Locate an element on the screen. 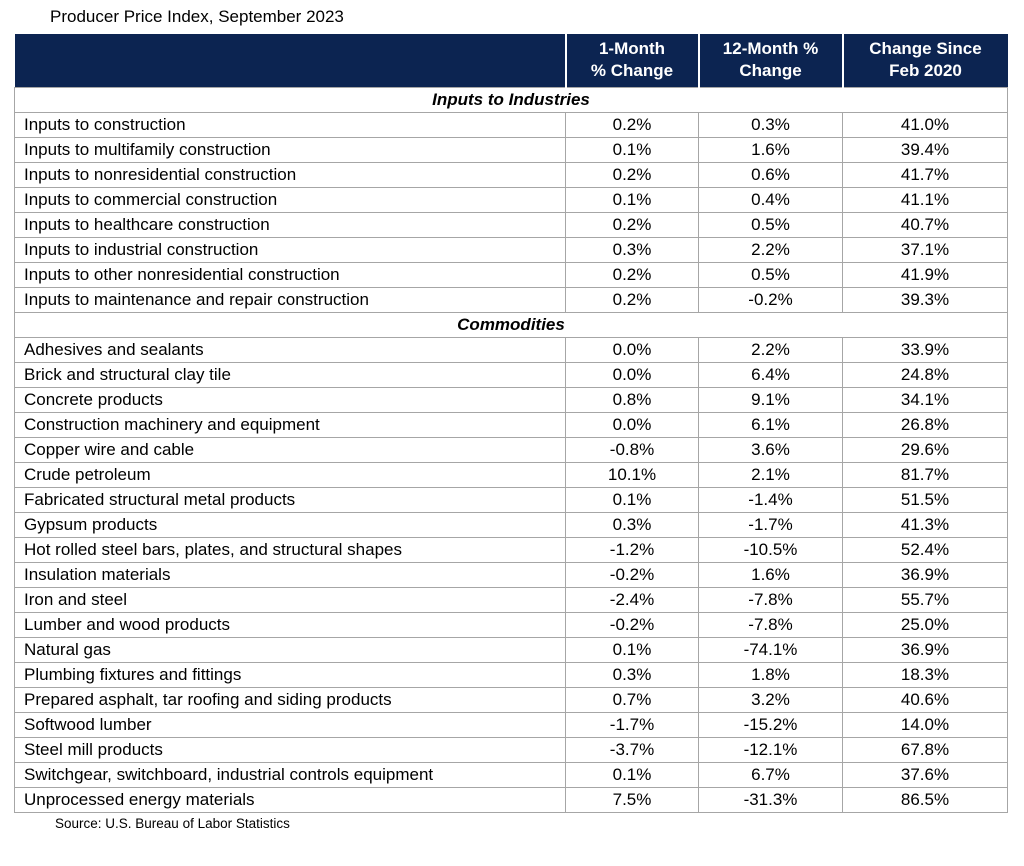 The height and width of the screenshot is (866, 1024). row-value: 40.6% is located at coordinates (925, 699).